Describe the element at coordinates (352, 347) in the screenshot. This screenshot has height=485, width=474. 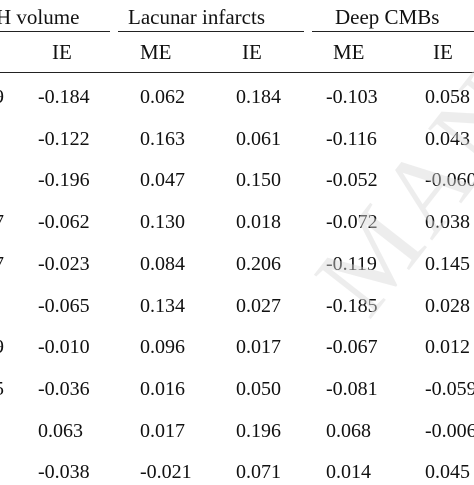
I see `table-cell: -0.067` at that location.